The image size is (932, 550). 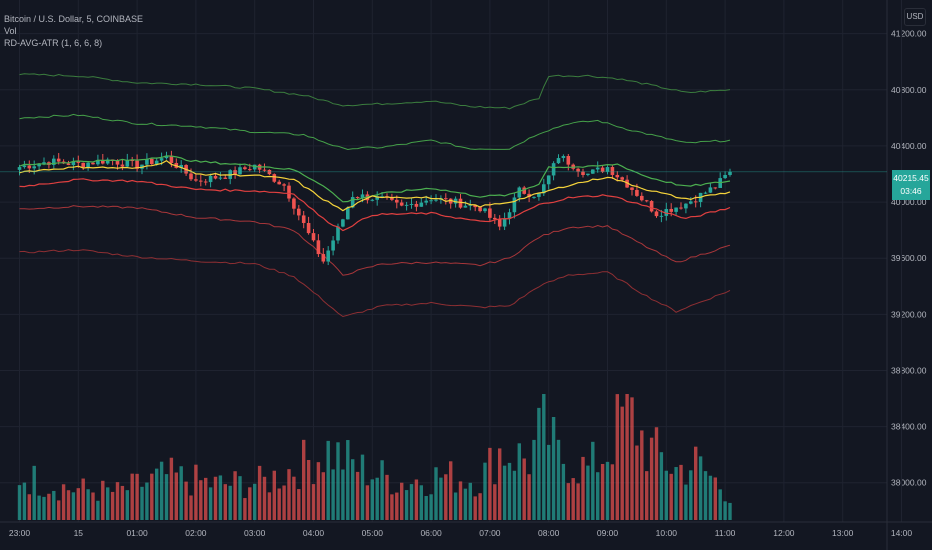 I want to click on bar-countdown: 03:46, so click(x=911, y=191).